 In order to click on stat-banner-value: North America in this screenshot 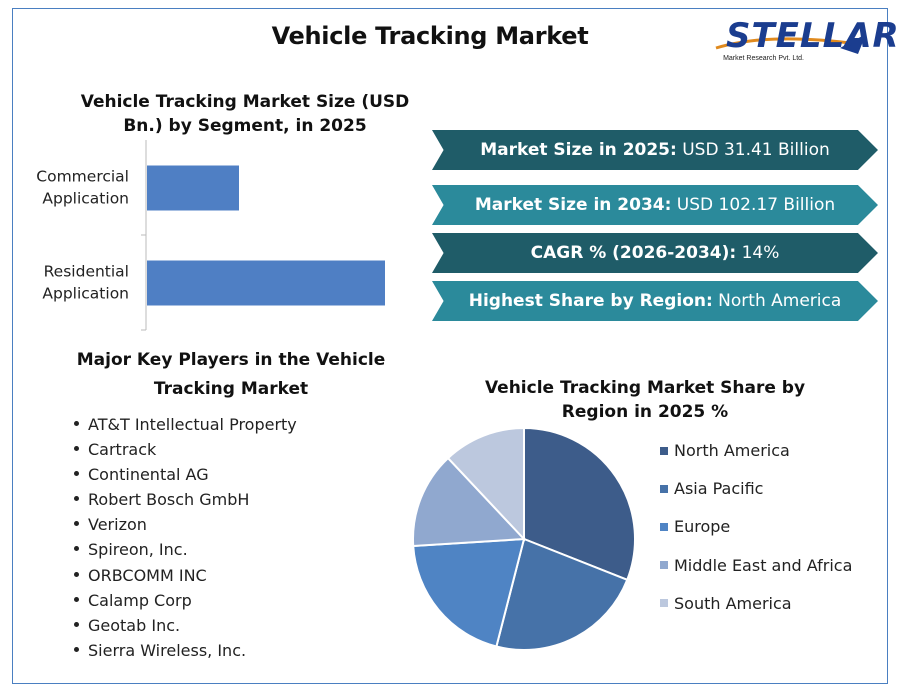, I will do `click(777, 301)`.